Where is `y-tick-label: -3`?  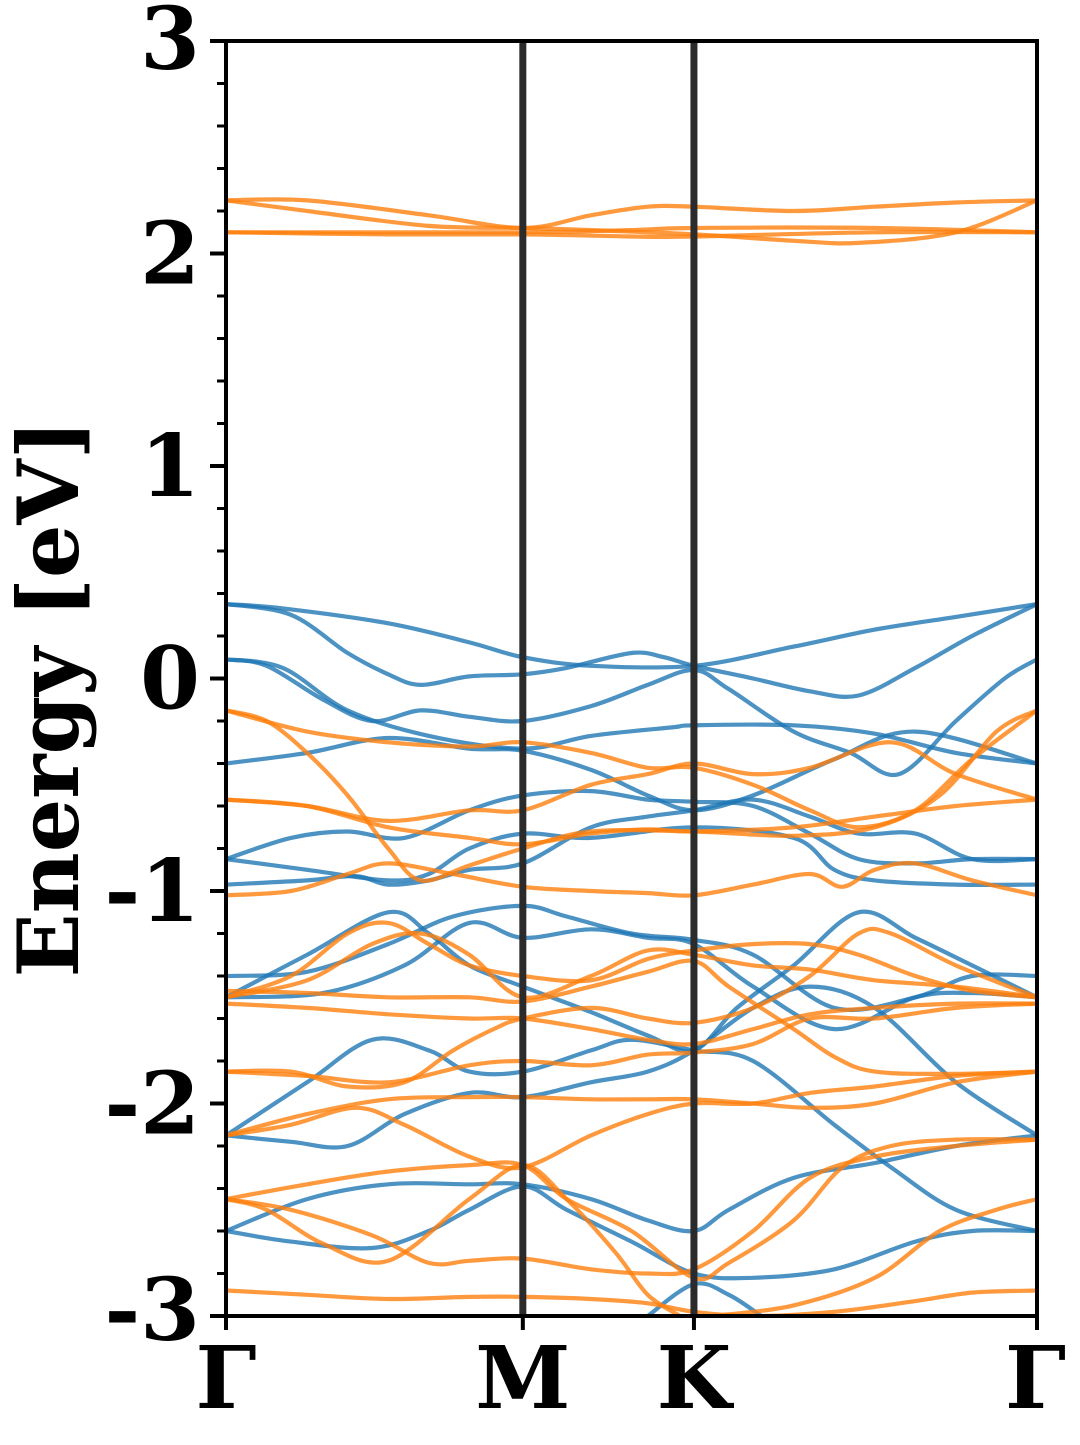 y-tick-label: -3 is located at coordinates (152, 1310).